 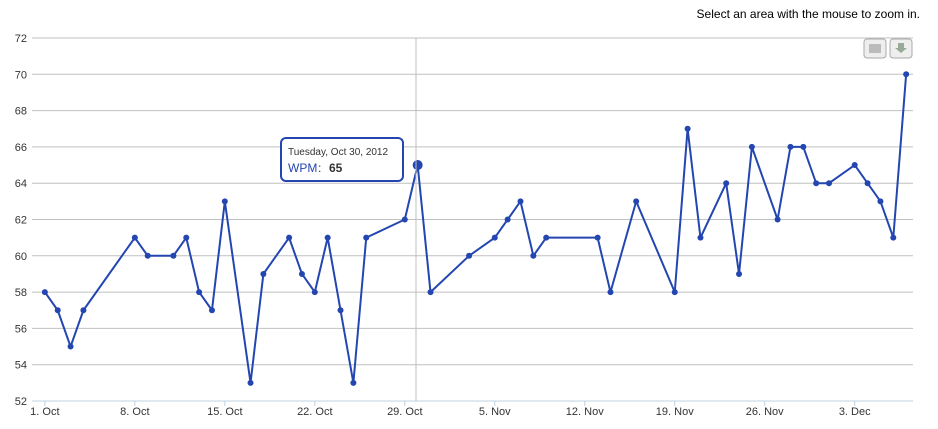 I want to click on print-button, so click(x=875, y=48).